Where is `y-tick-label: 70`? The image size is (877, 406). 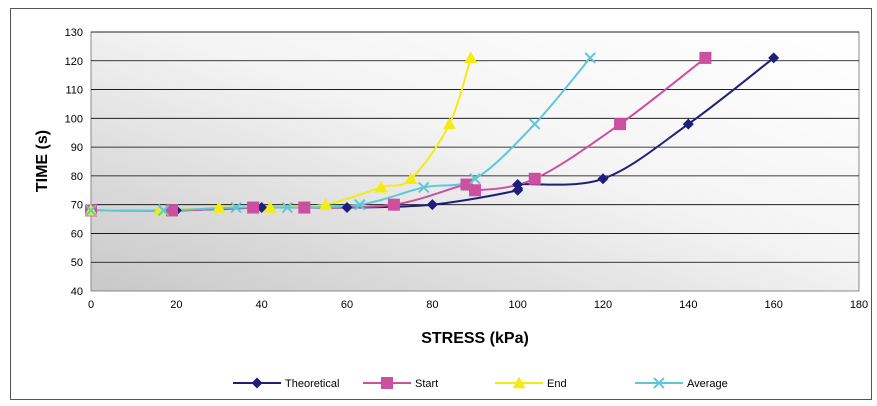 y-tick-label: 70 is located at coordinates (77, 206).